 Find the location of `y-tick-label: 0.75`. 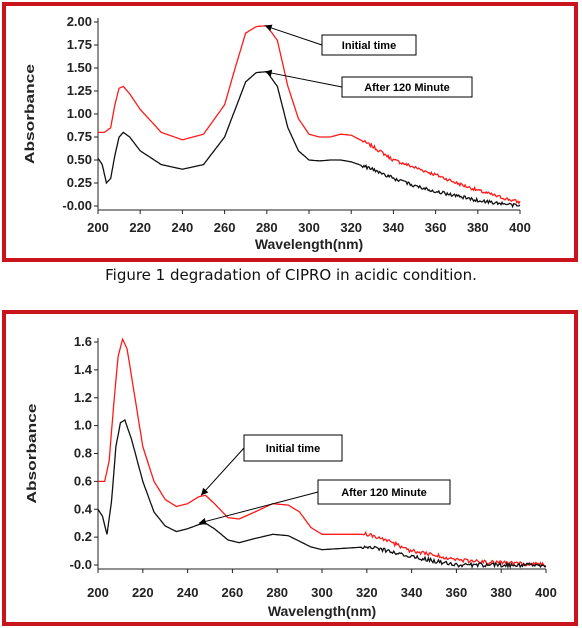

y-tick-label: 0.75 is located at coordinates (79, 136).